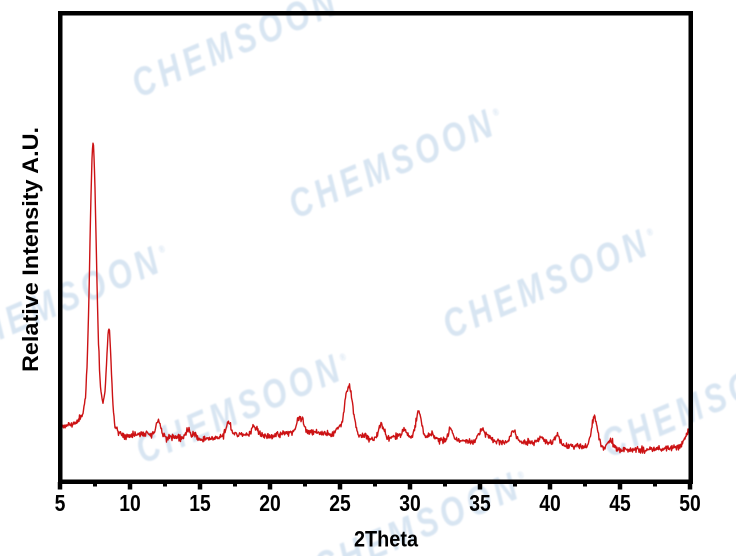 This screenshot has width=736, height=556. What do you see at coordinates (386, 539) in the screenshot?
I see `svg-text: 2Theta` at bounding box center [386, 539].